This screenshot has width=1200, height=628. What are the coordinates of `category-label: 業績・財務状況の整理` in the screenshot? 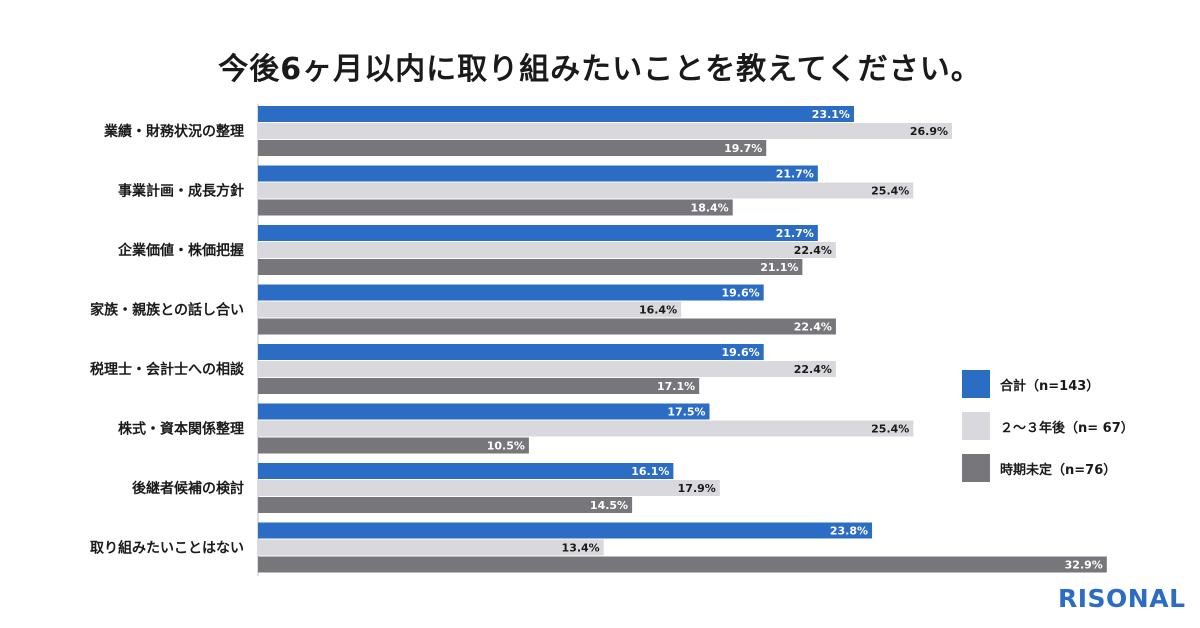 It's located at (173, 131).